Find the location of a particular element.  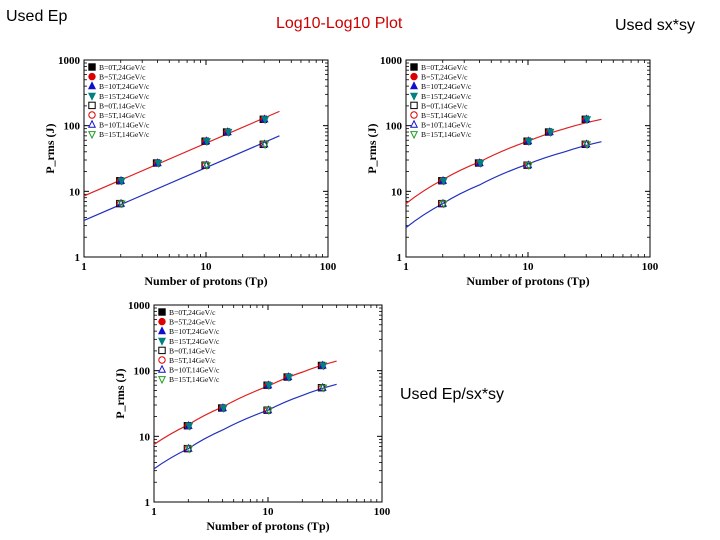

used-ep-label: Used Ep is located at coordinates (37, 16).